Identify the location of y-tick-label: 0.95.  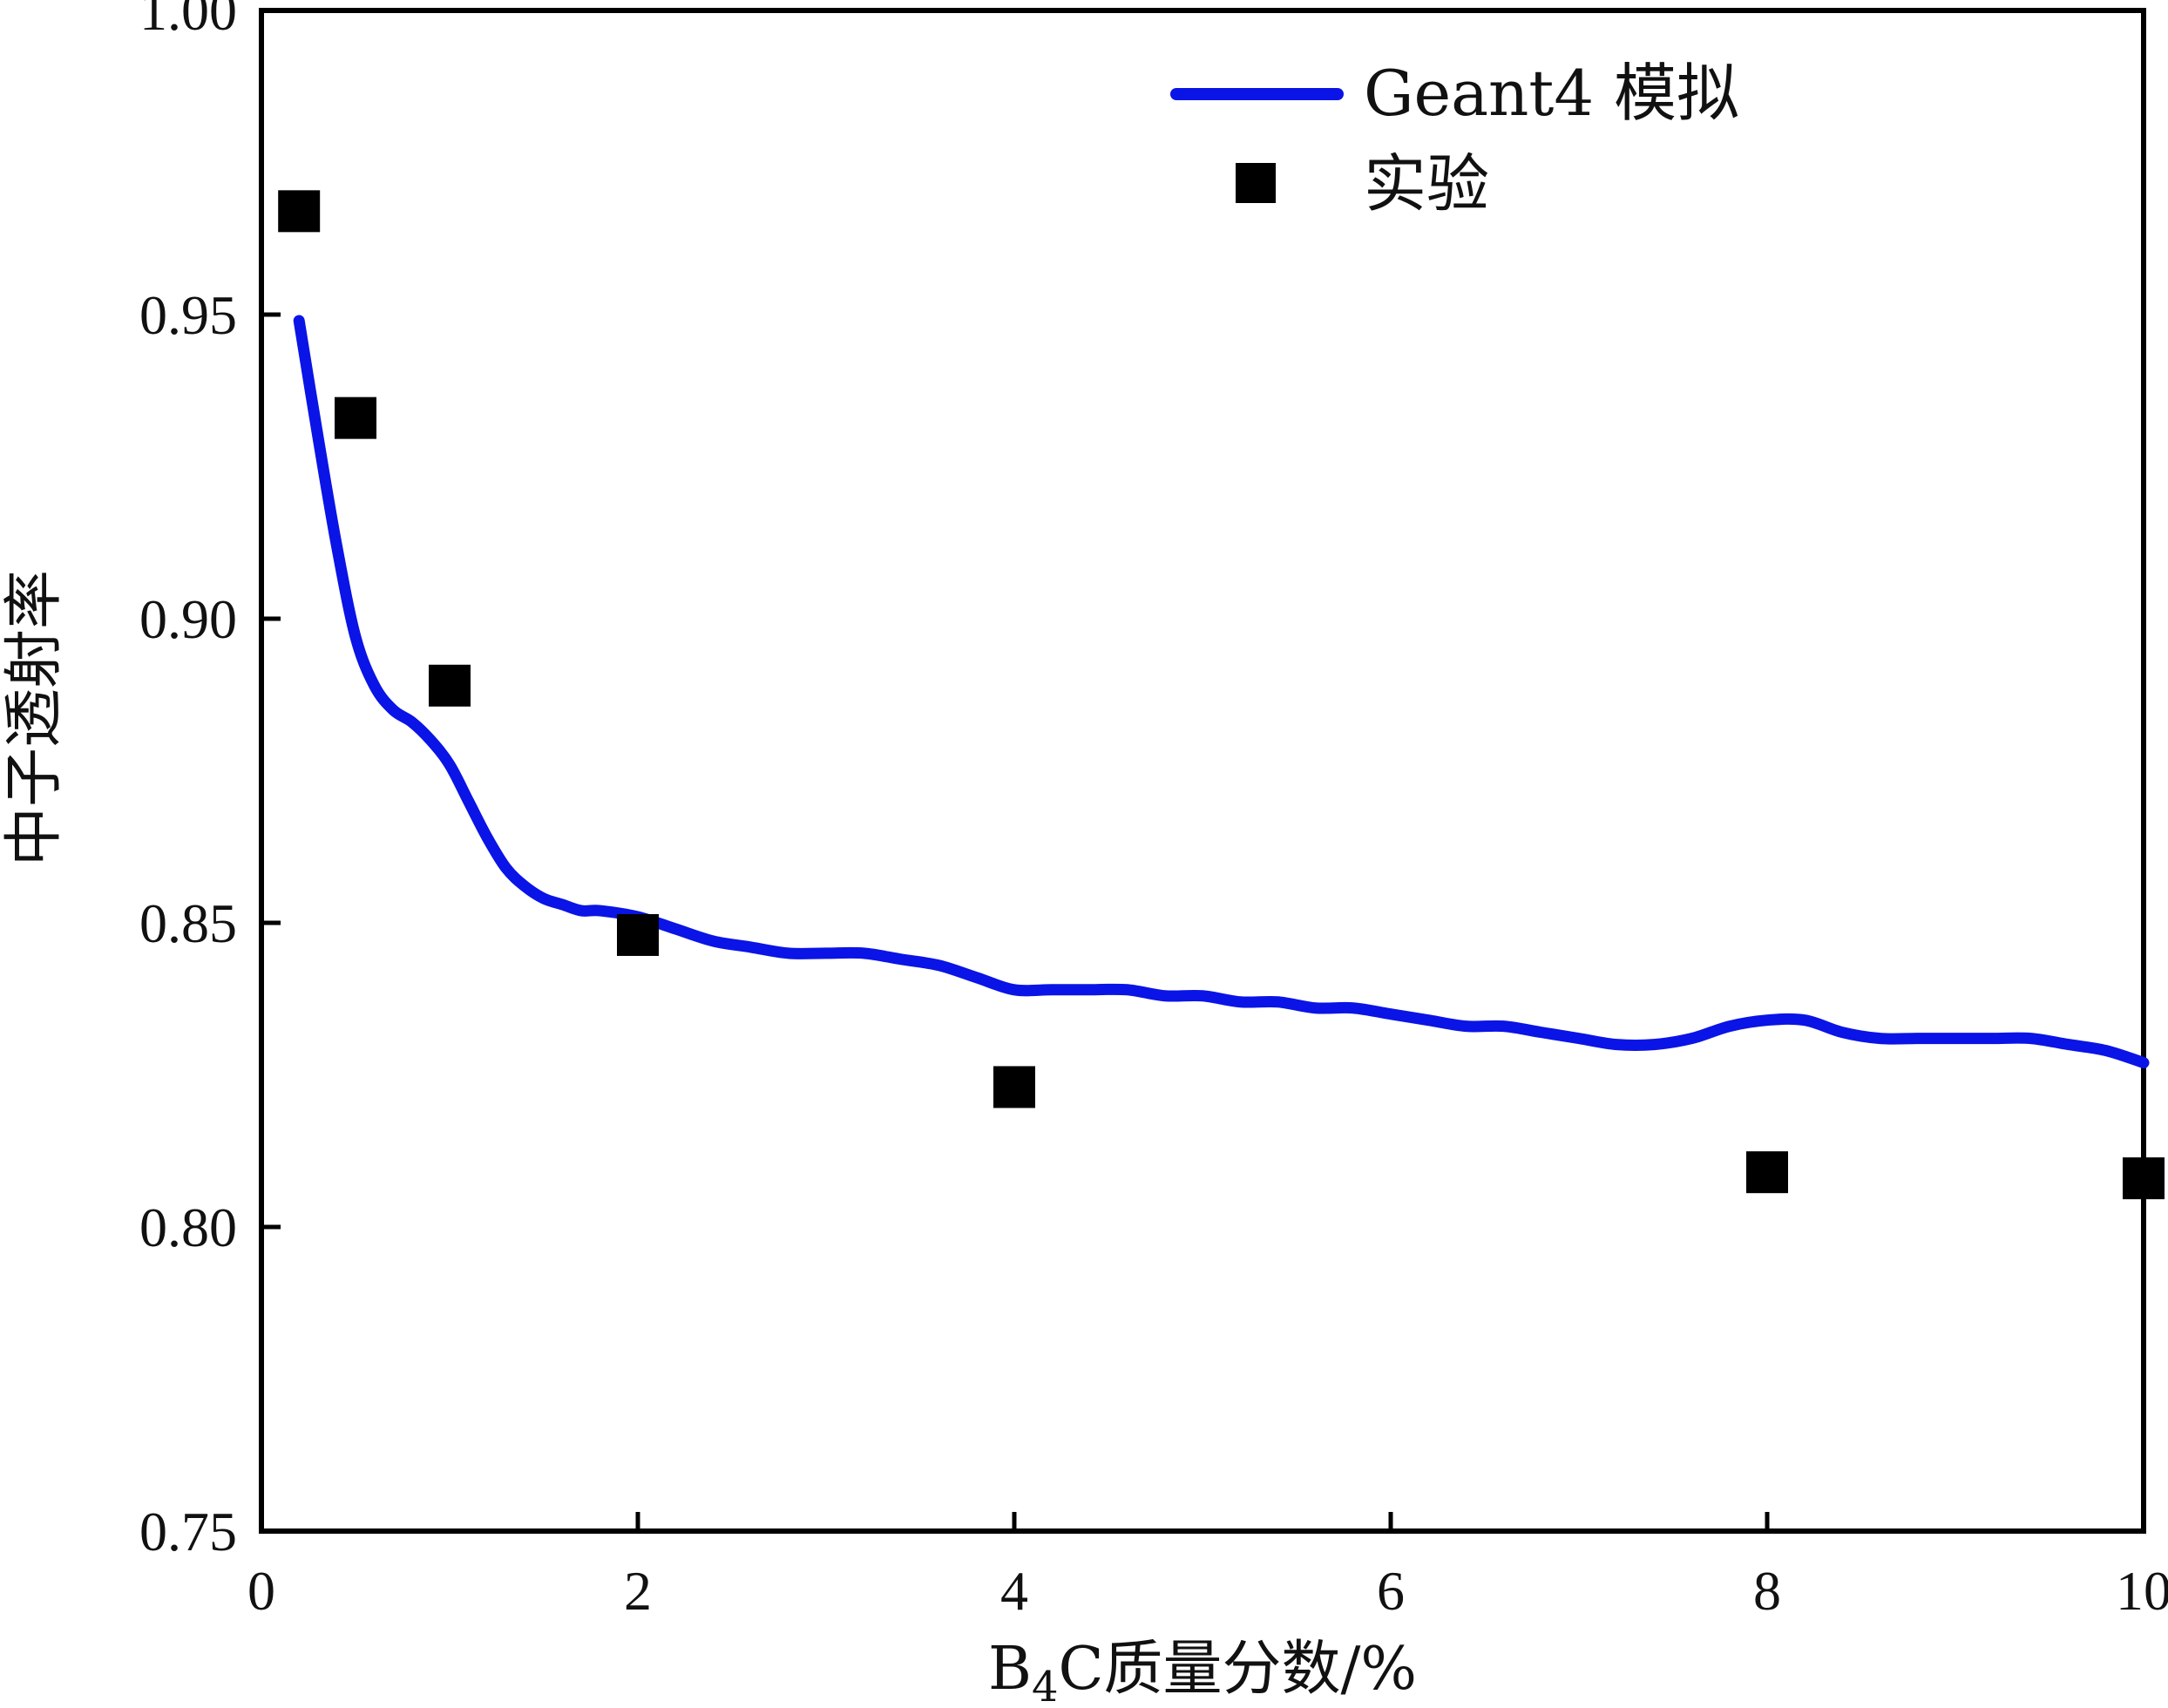
(188, 315).